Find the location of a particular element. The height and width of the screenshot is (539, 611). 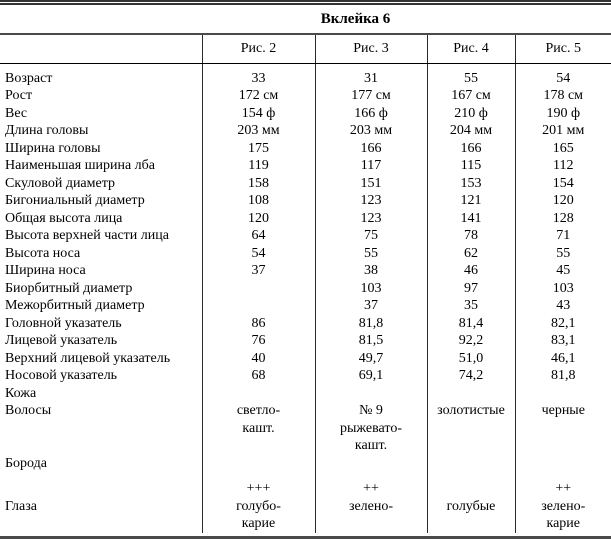

cell-value: 38 is located at coordinates (370, 271).